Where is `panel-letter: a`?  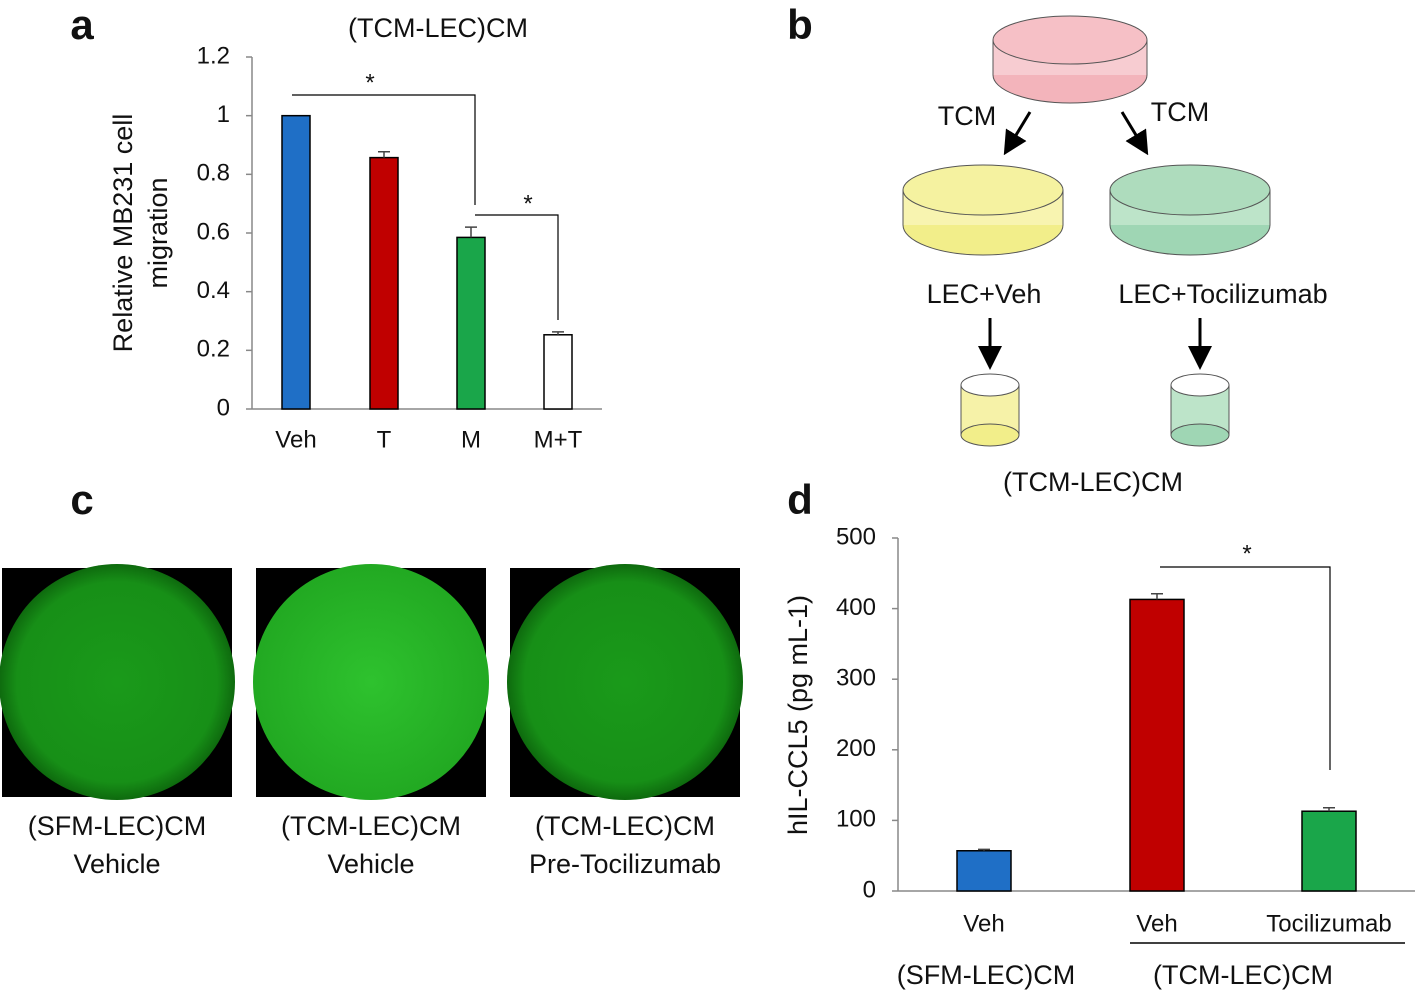 panel-letter: a is located at coordinates (82, 24).